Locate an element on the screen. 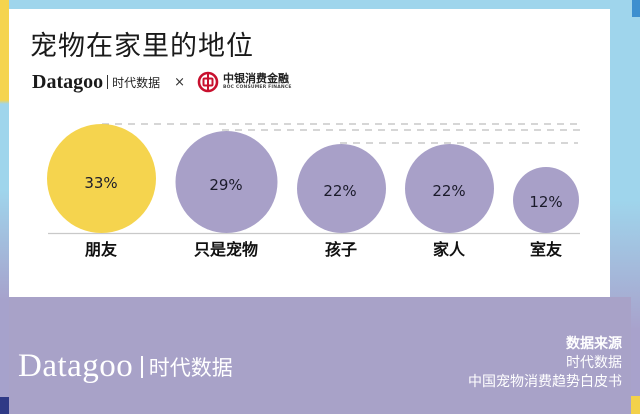  bubble-roommate is located at coordinates (546, 200).